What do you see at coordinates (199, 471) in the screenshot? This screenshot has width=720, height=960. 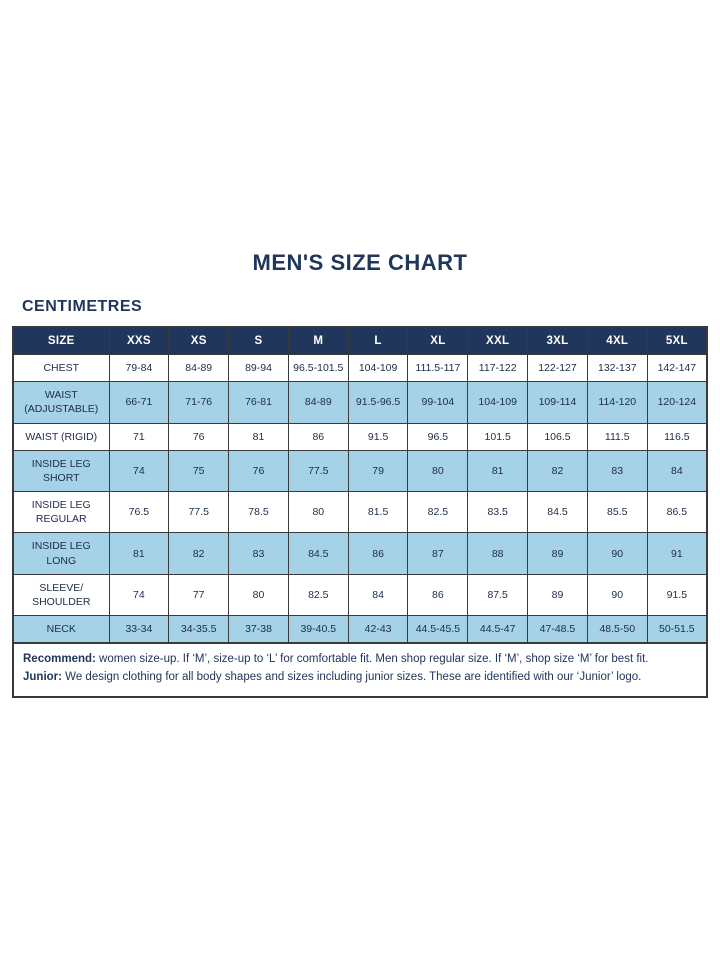 I see `size-value-cell: 75` at bounding box center [199, 471].